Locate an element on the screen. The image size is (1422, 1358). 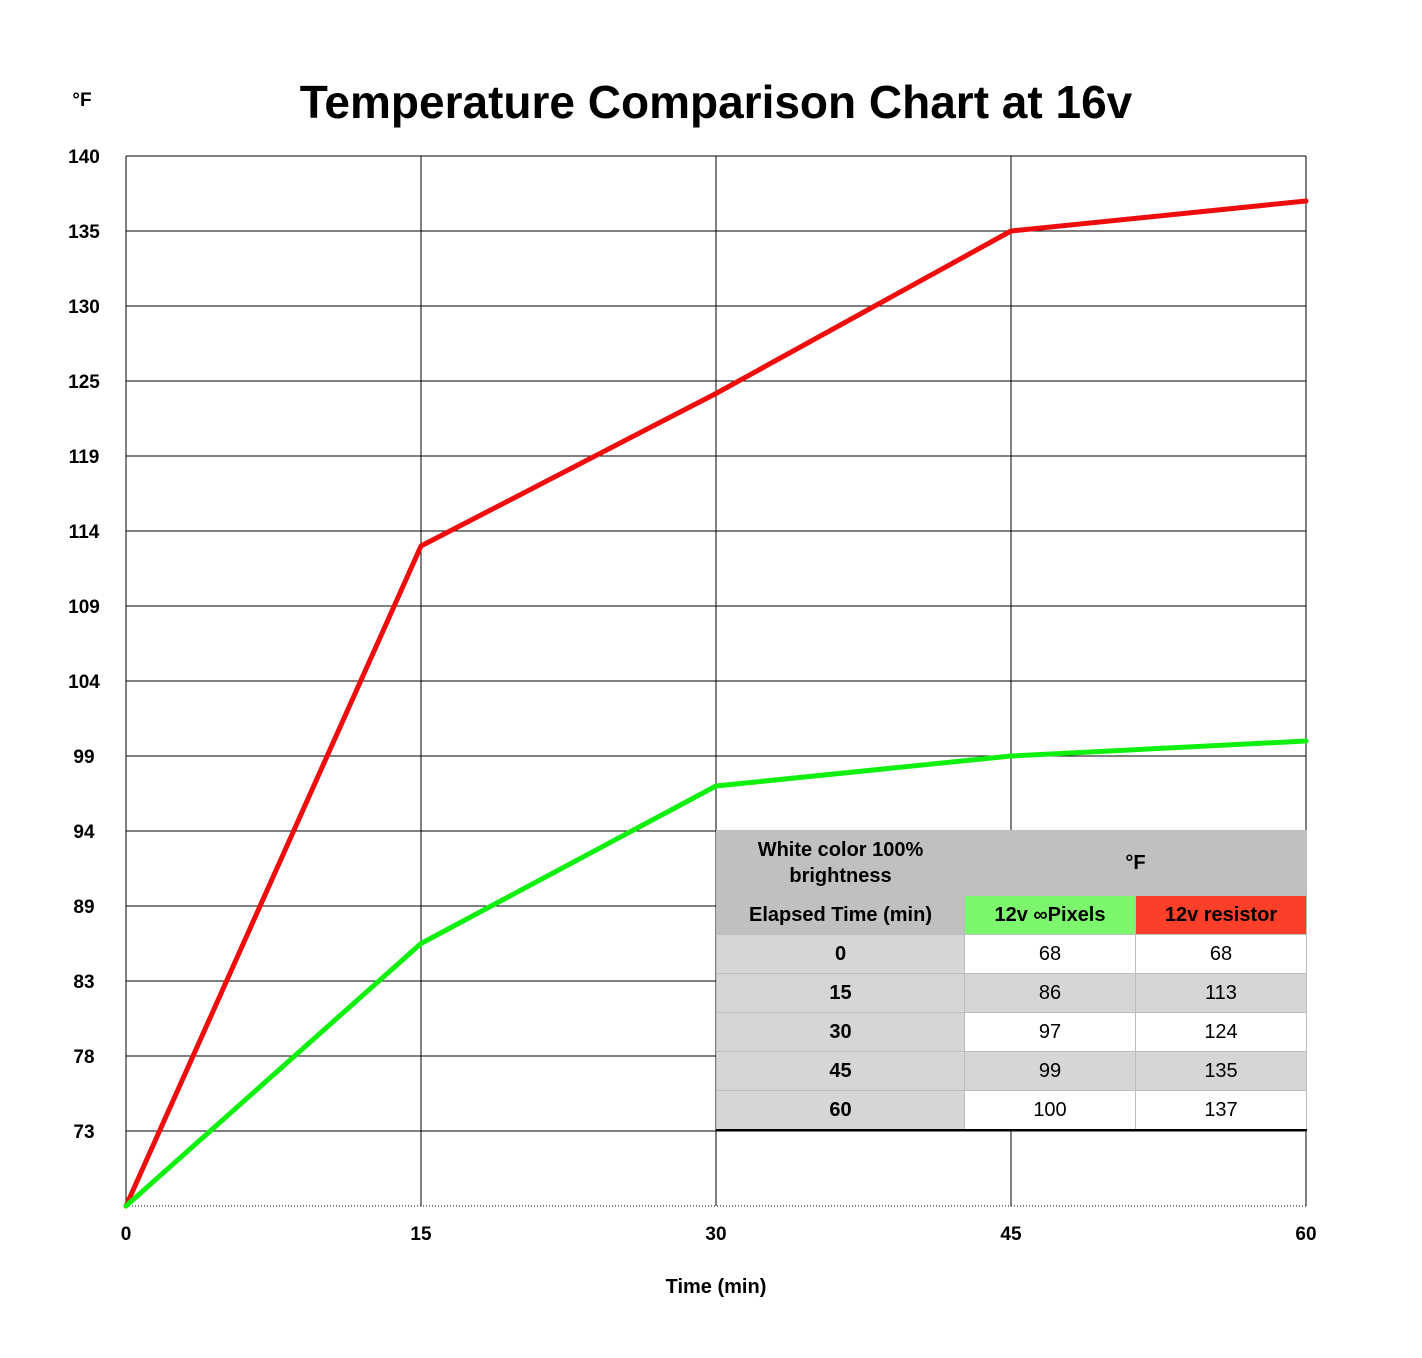
y-tick-label: 78 is located at coordinates (83, 1057).